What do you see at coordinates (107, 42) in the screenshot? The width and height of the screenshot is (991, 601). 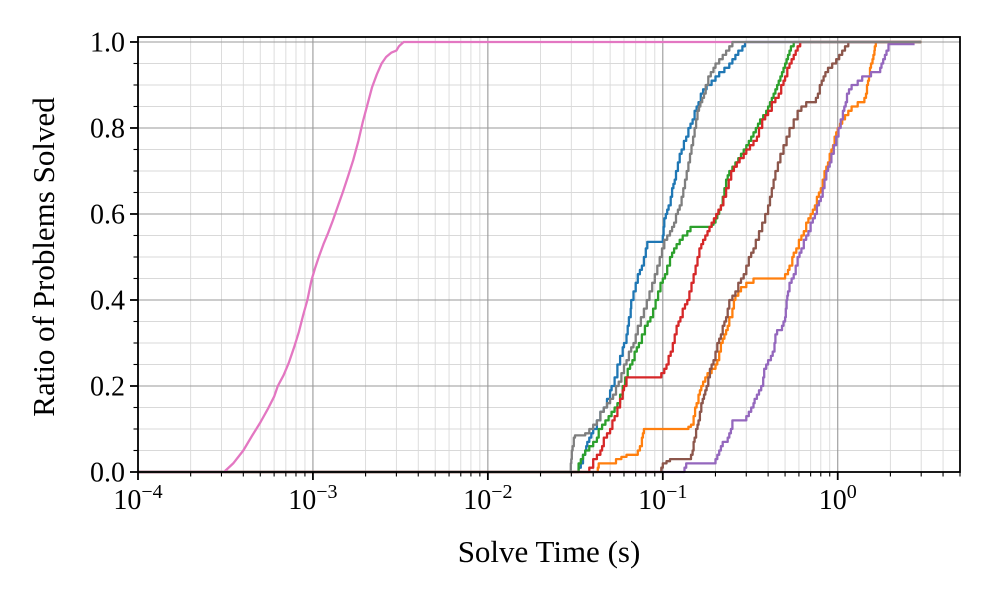 I see `y-tick-label: 1.0` at bounding box center [107, 42].